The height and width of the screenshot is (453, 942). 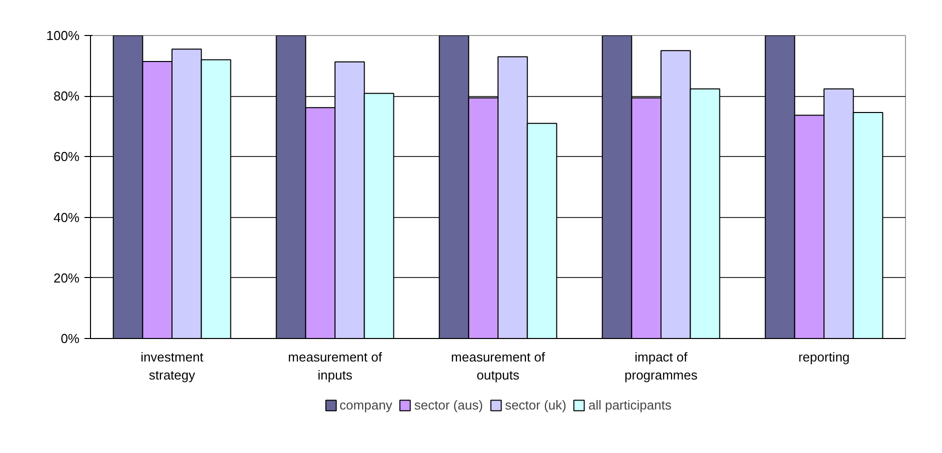 What do you see at coordinates (661, 366) in the screenshot?
I see `x-tick-label: impact of programmes` at bounding box center [661, 366].